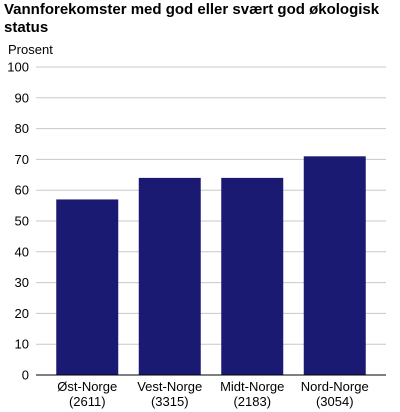 The height and width of the screenshot is (412, 400). Describe the element at coordinates (22, 190) in the screenshot. I see `y-tick-label: 60` at that location.